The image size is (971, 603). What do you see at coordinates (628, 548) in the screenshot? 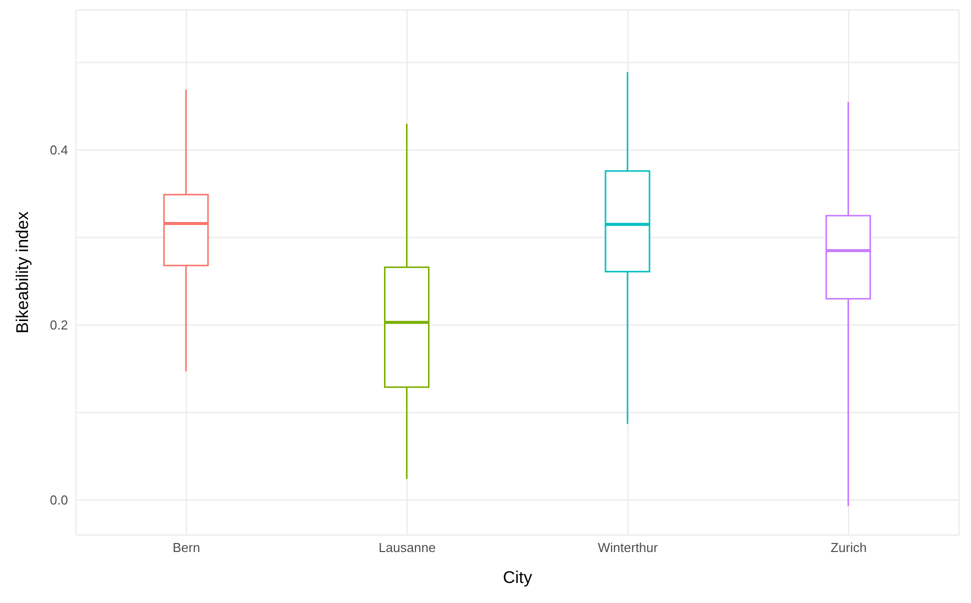
I see `x-tick-label: Winterthur` at bounding box center [628, 548].